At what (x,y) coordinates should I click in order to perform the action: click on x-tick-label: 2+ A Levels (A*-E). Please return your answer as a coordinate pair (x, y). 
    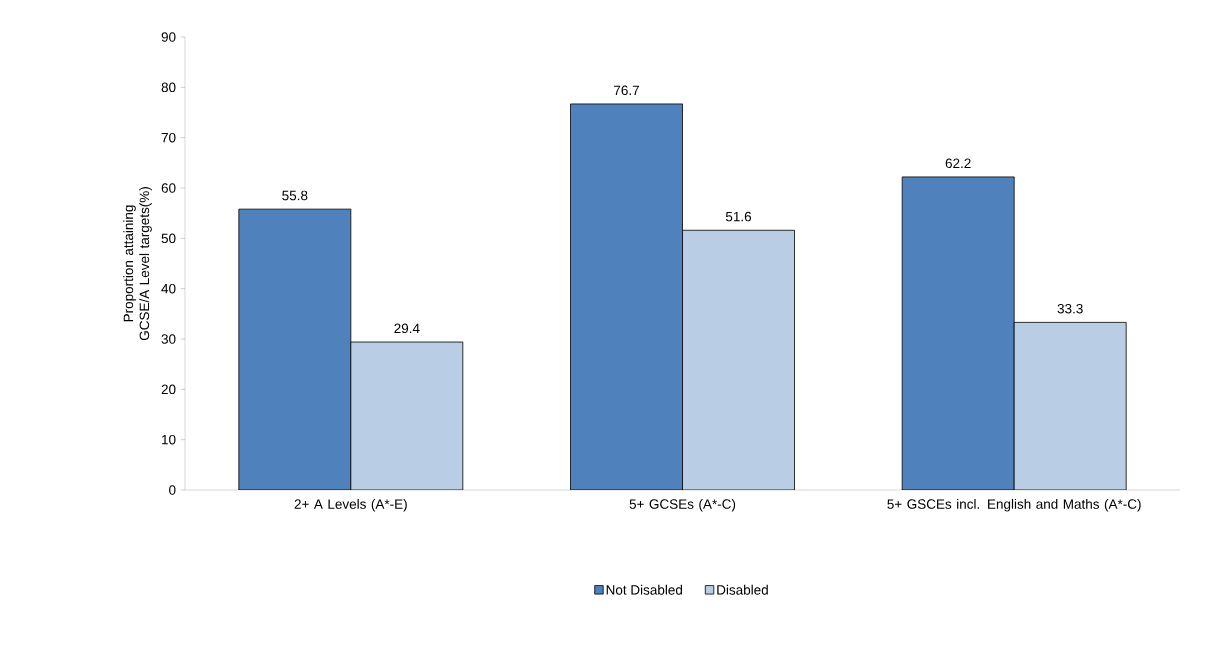
    Looking at the image, I should click on (350, 505).